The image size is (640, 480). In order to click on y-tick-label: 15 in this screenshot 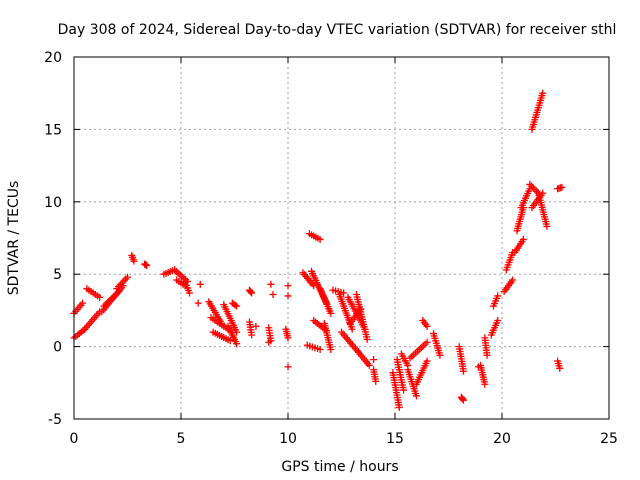, I will do `click(53, 130)`.